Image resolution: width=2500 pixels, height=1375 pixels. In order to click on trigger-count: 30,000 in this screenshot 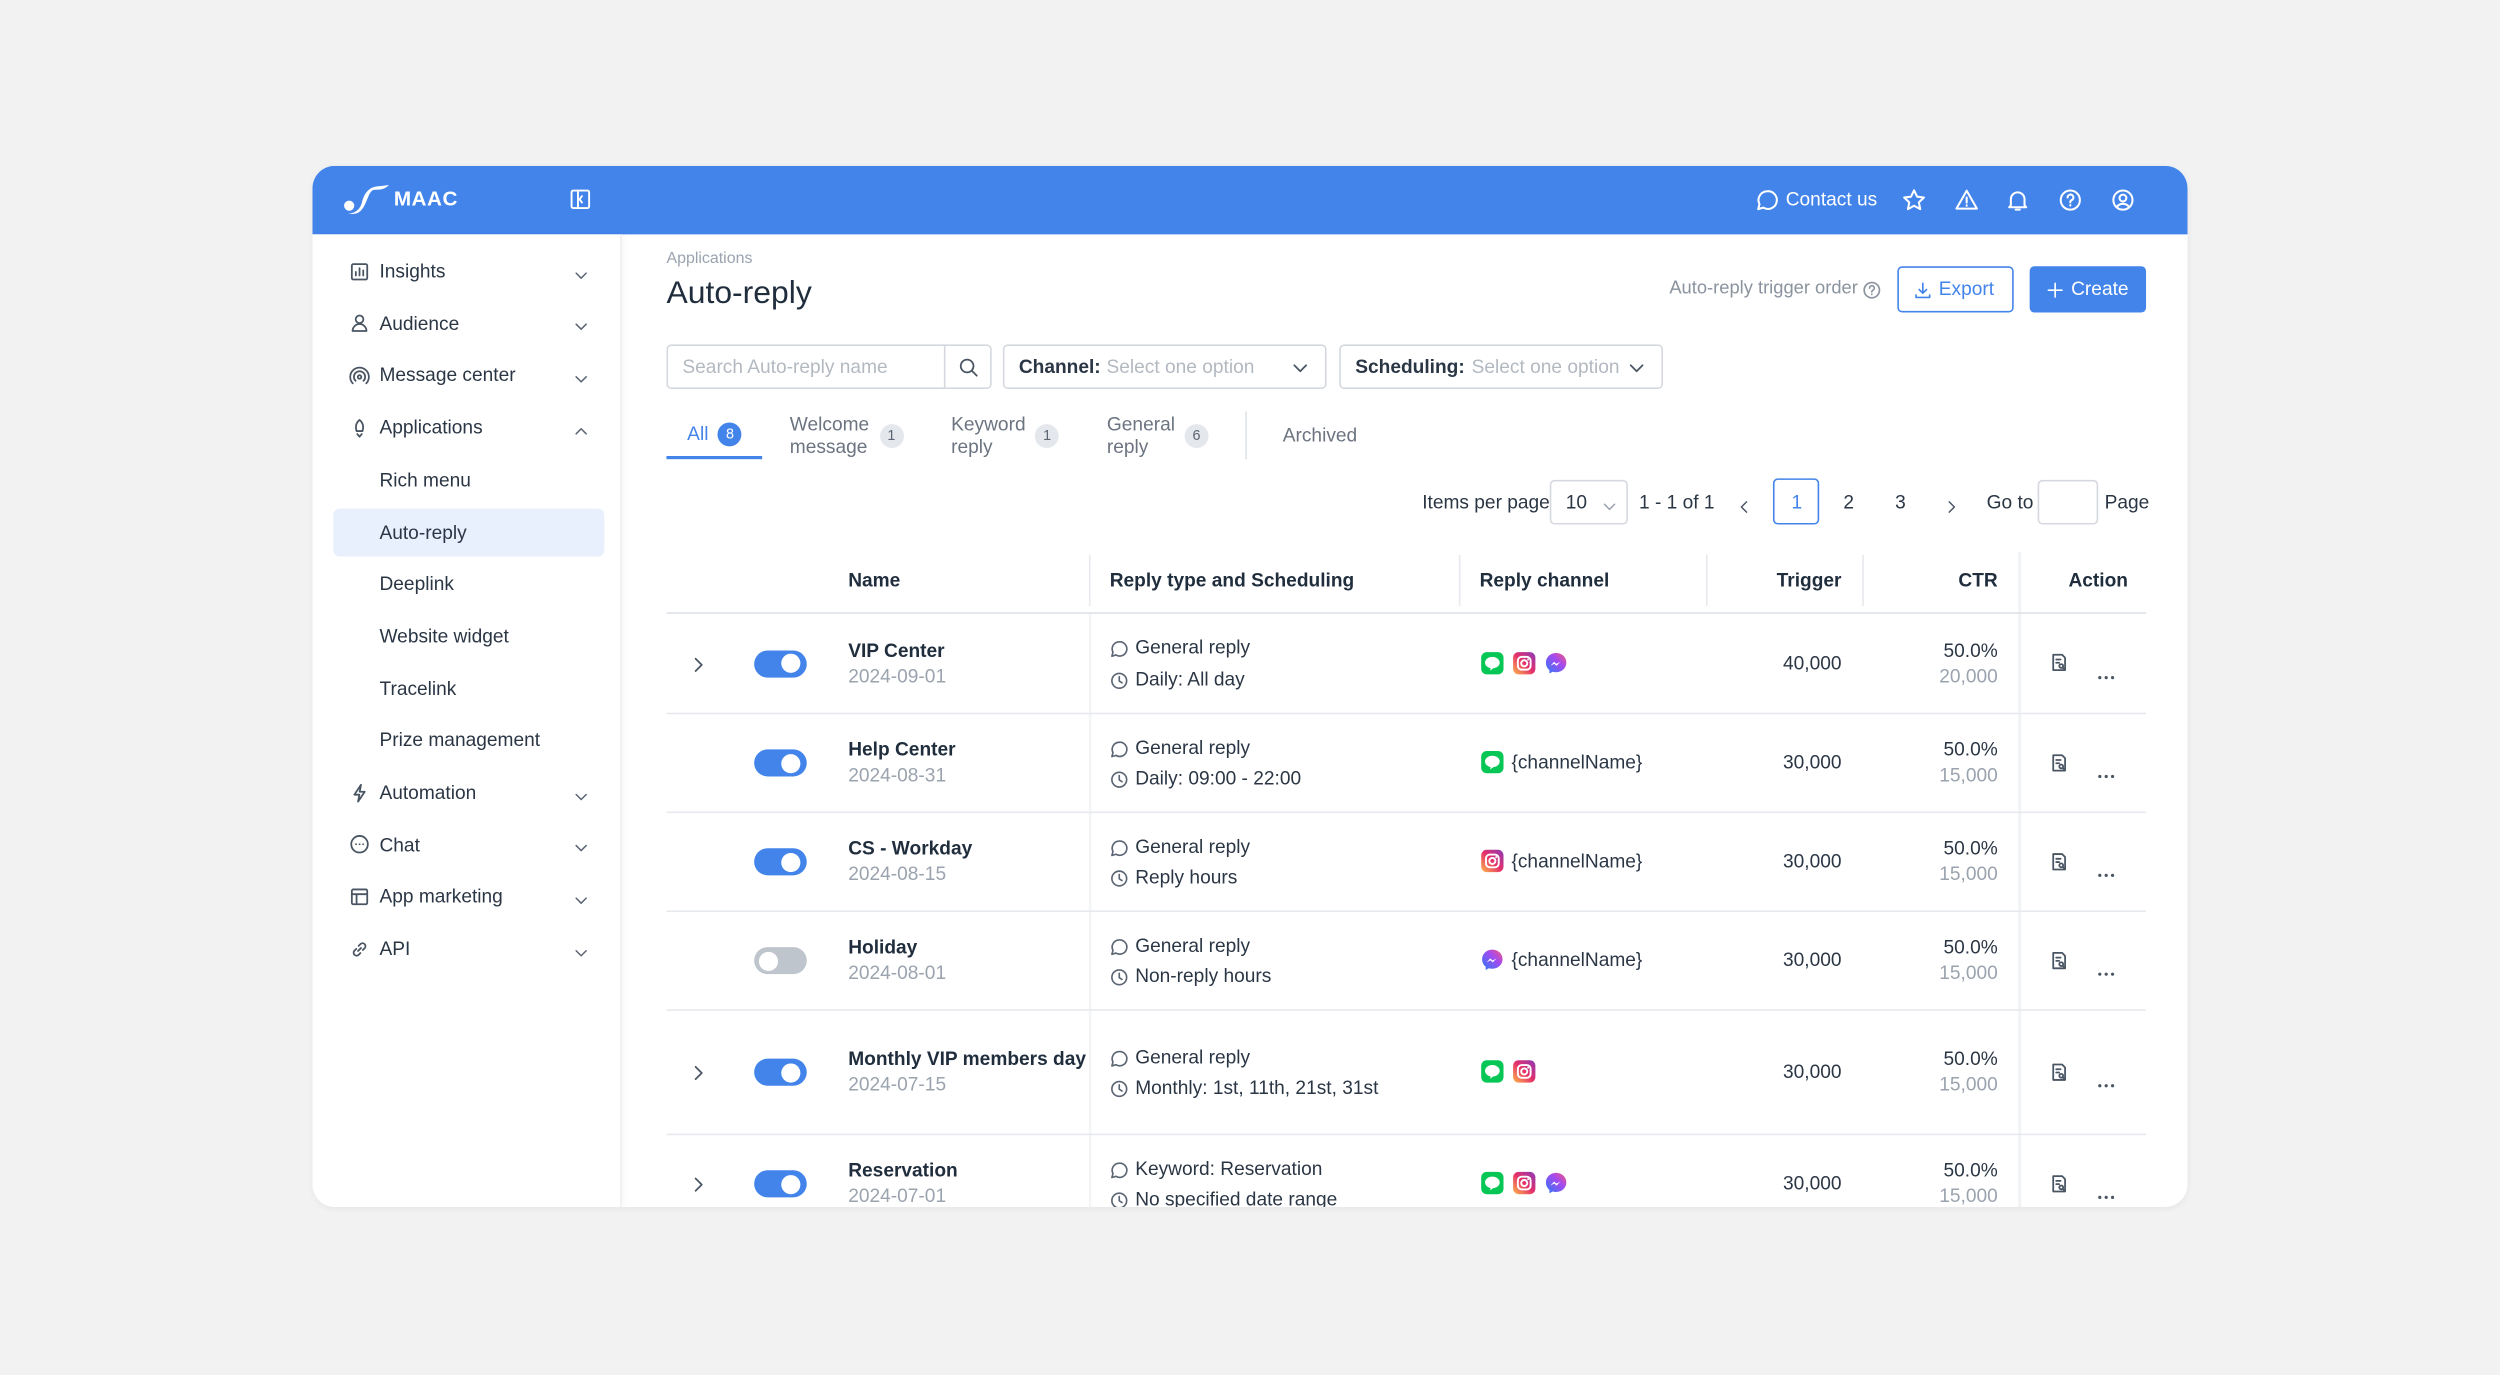, I will do `click(1812, 959)`.